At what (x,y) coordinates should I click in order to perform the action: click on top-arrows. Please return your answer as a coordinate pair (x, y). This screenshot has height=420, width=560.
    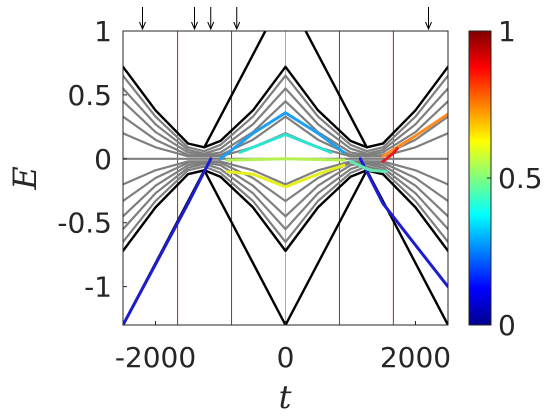
    Looking at the image, I should click on (285, 19).